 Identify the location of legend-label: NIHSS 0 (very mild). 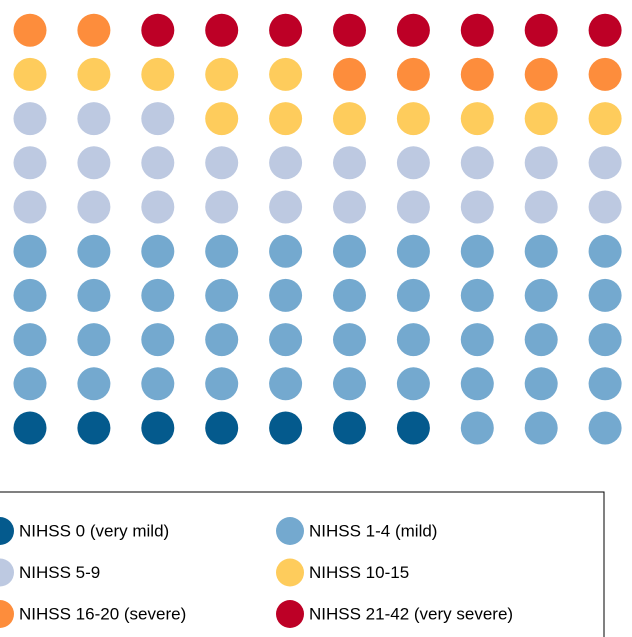
(94, 530).